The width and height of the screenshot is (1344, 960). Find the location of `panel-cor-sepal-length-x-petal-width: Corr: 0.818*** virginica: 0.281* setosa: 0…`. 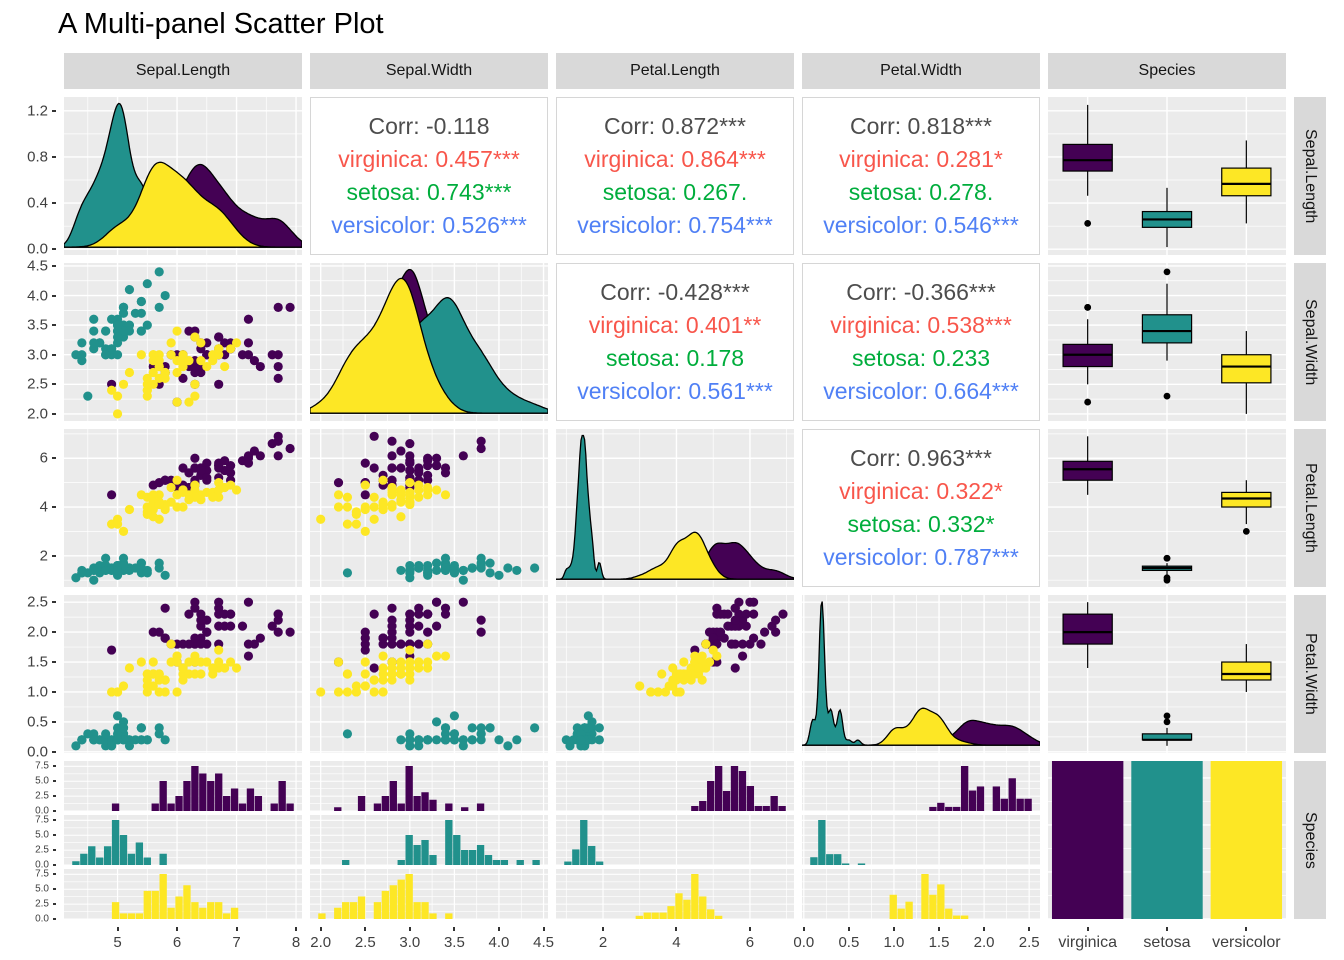

panel-cor-sepal-length-x-petal-width: Corr: 0.818*** virginica: 0.281* setosa: 0… is located at coordinates (921, 176).